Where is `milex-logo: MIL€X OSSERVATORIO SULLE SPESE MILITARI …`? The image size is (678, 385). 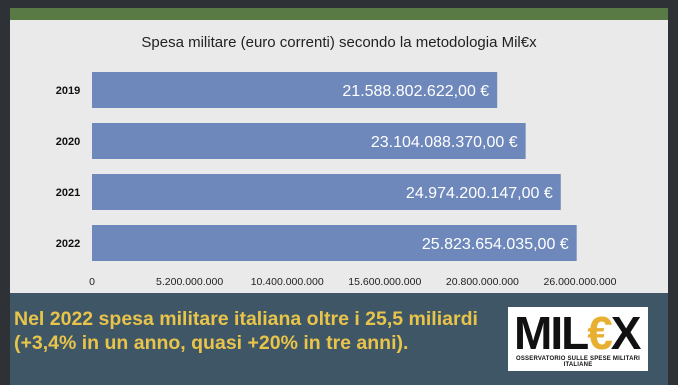
milex-logo: MIL€X OSSERVATORIO SULLE SPESE MILITARI … is located at coordinates (578, 339).